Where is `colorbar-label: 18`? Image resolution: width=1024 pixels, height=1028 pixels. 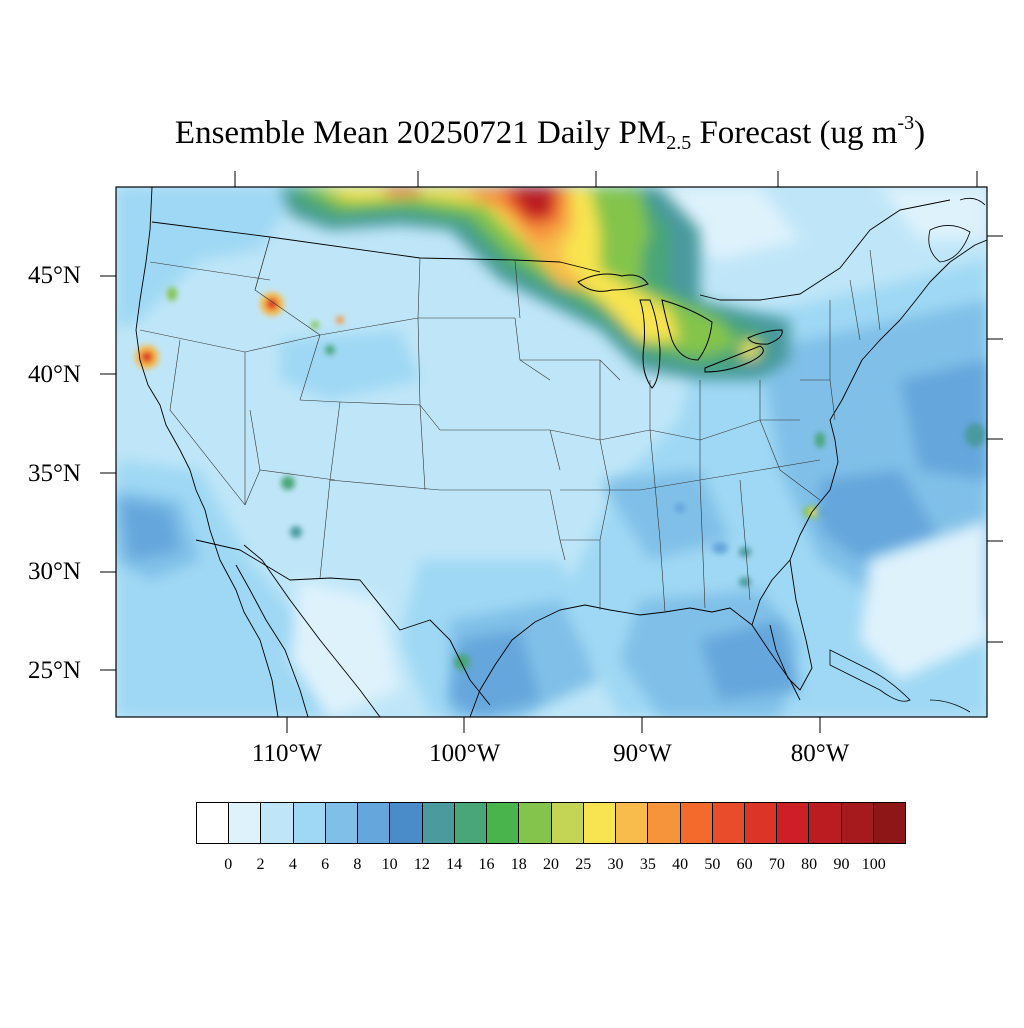
colorbar-label: 18 is located at coordinates (518, 864).